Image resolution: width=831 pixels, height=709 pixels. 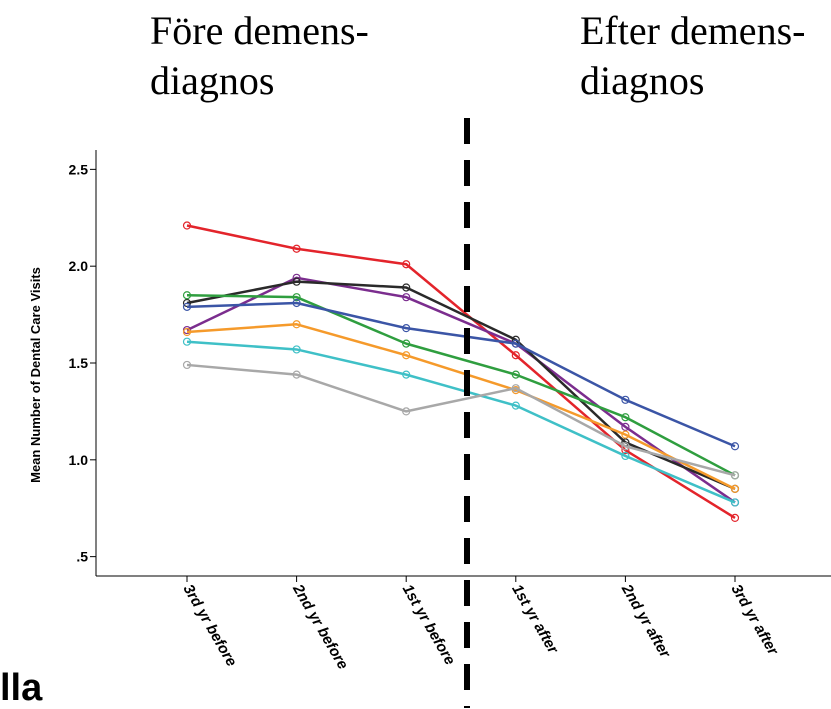 I want to click on y-tick-label: 2.0, so click(x=79, y=266).